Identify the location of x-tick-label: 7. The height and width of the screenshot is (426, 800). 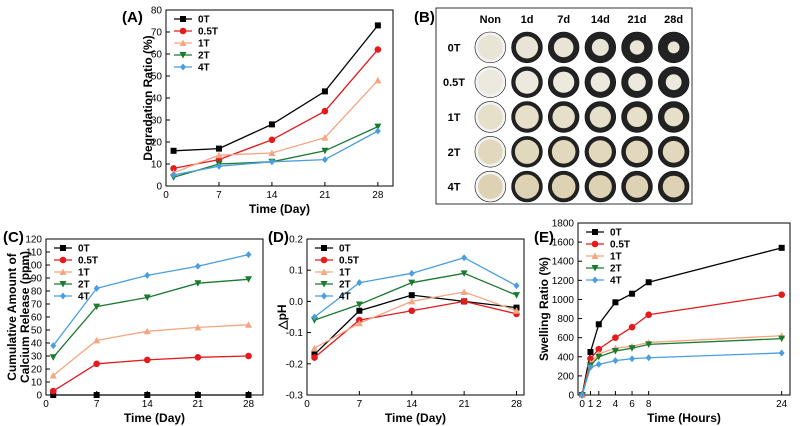
(97, 404).